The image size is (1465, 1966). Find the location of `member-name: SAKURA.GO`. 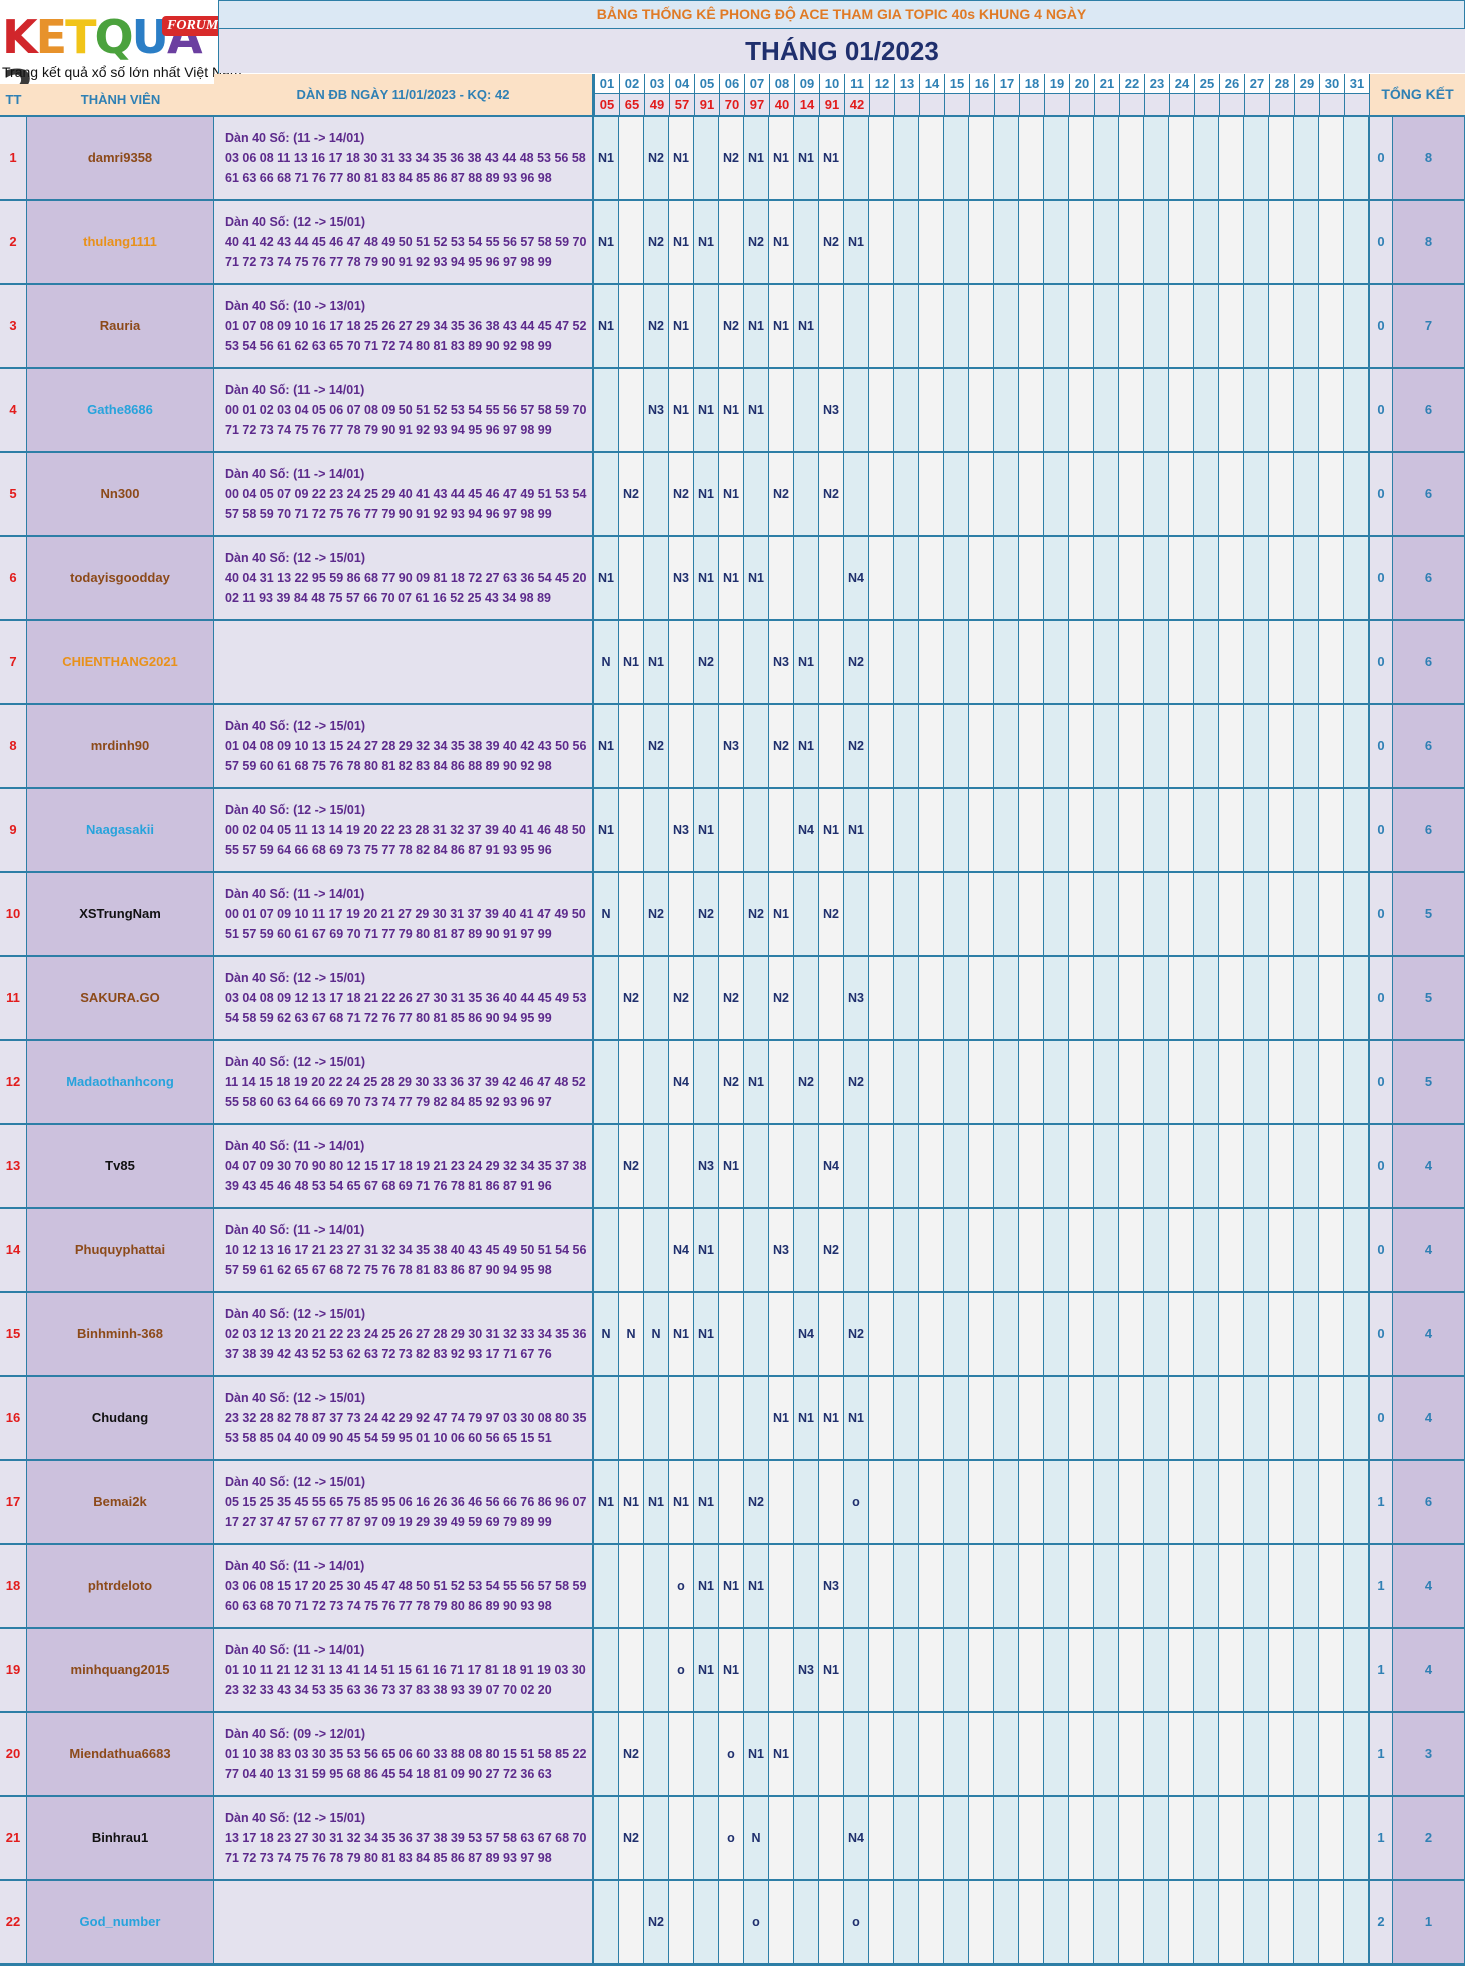

member-name: SAKURA.GO is located at coordinates (120, 998).